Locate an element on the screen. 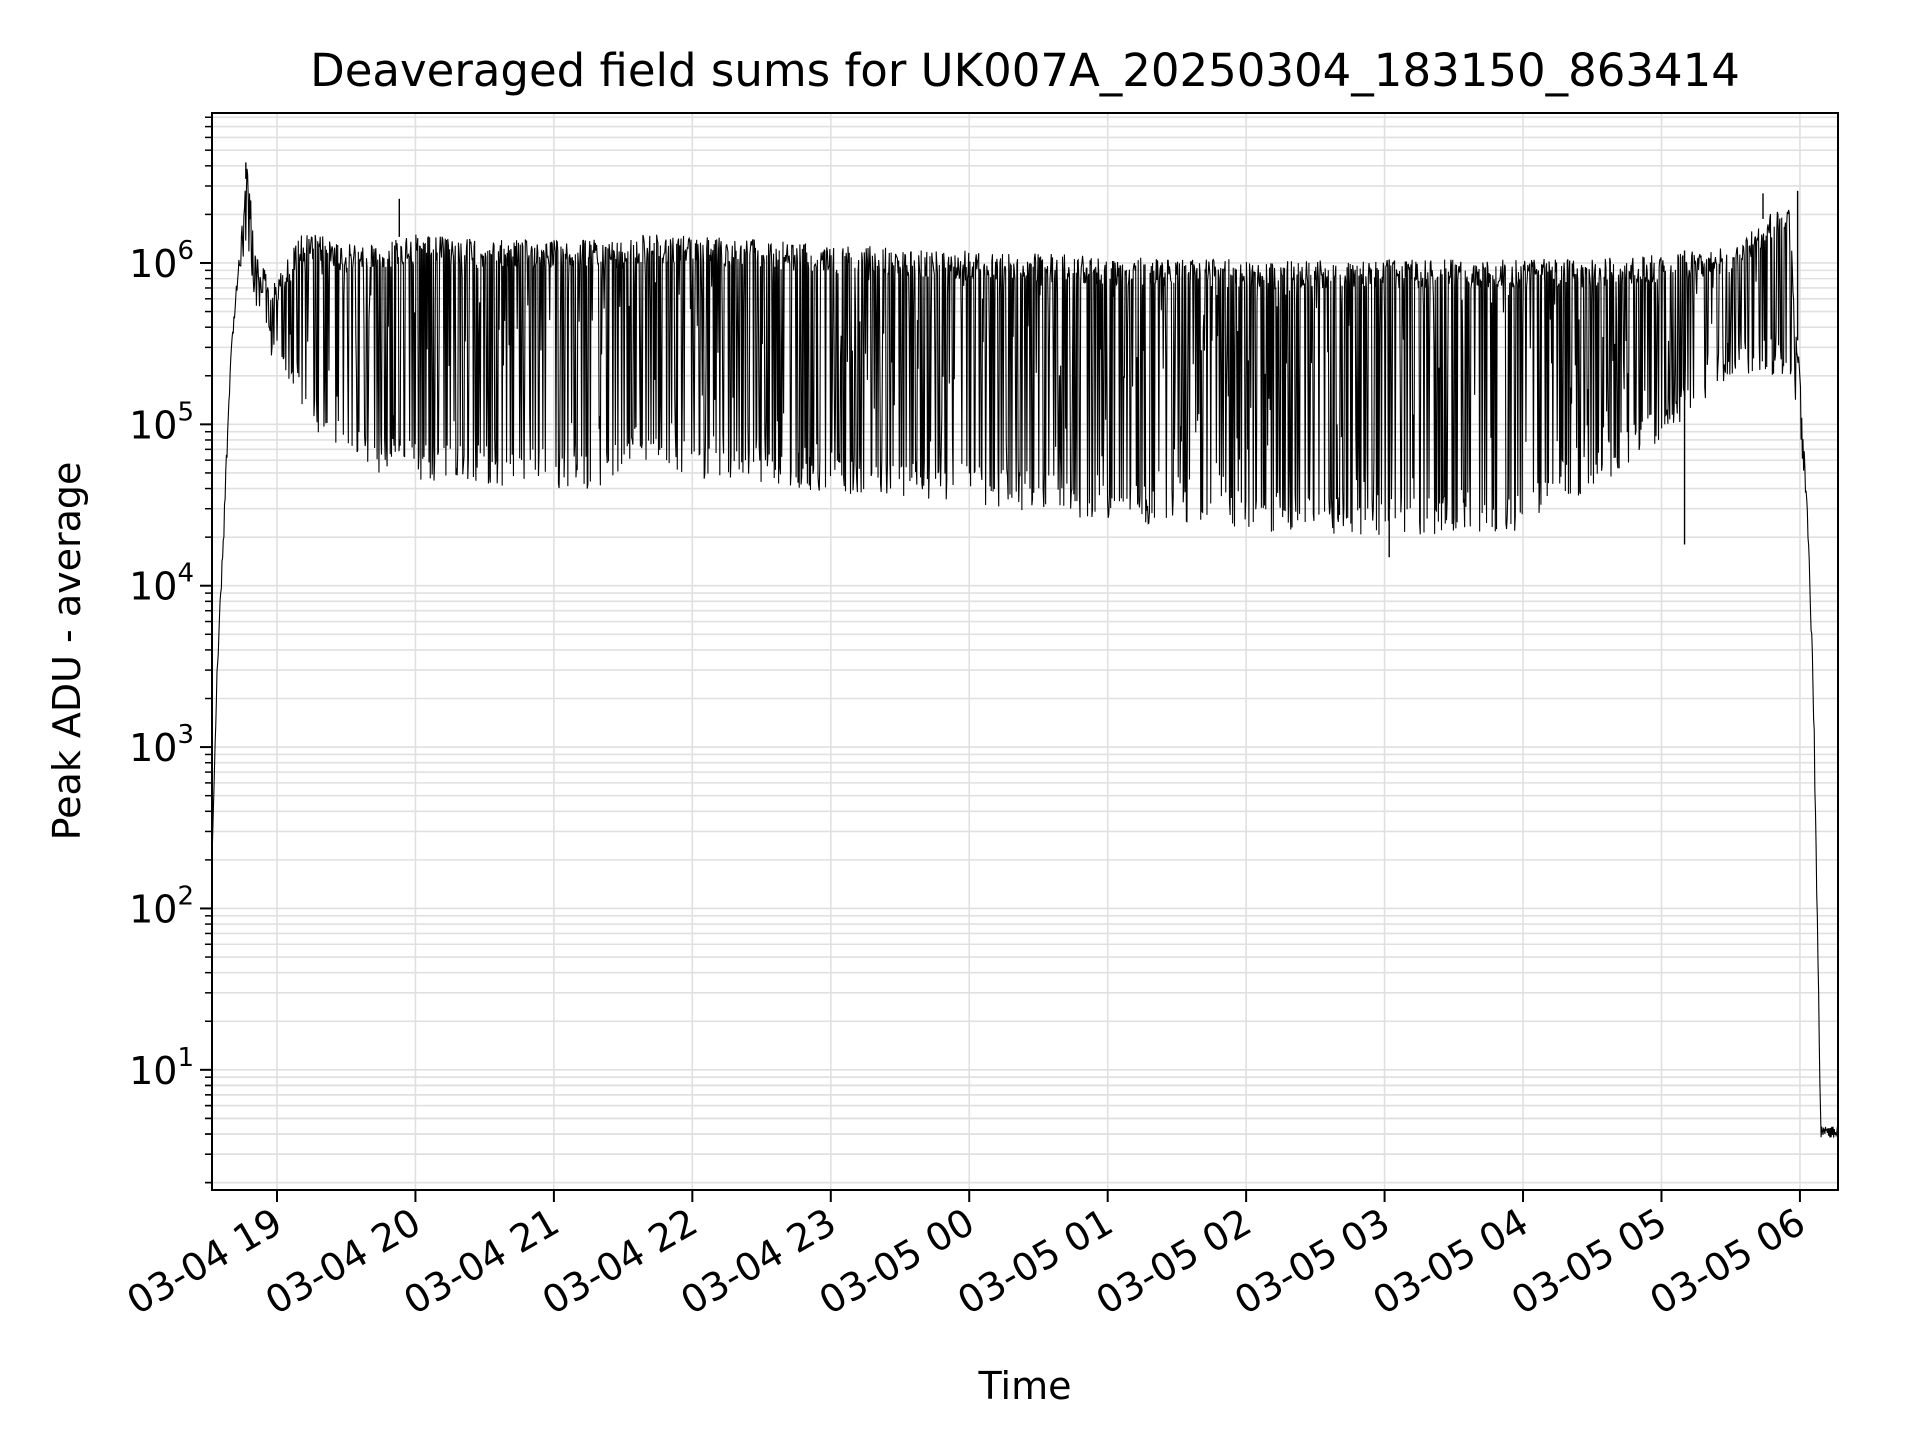  y-tick-label: 10¹ is located at coordinates (161, 1068).